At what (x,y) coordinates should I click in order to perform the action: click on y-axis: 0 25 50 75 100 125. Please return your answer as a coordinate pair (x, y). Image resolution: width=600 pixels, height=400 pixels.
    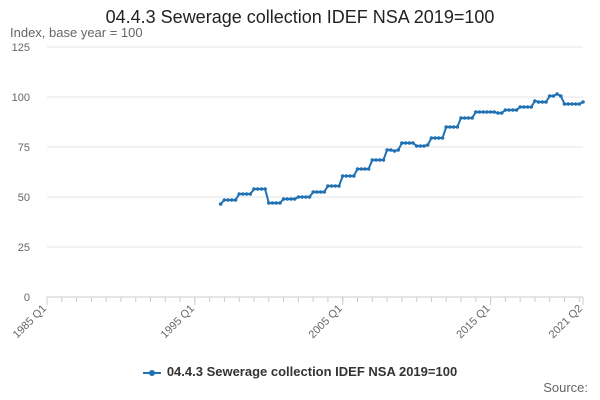
    Looking at the image, I should click on (21, 173).